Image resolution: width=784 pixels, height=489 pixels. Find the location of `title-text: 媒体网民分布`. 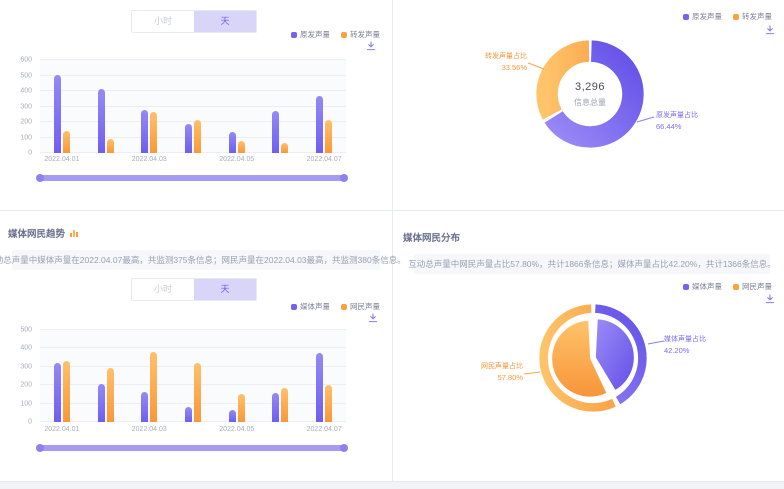

title-text: 媒体网民分布 is located at coordinates (432, 238).